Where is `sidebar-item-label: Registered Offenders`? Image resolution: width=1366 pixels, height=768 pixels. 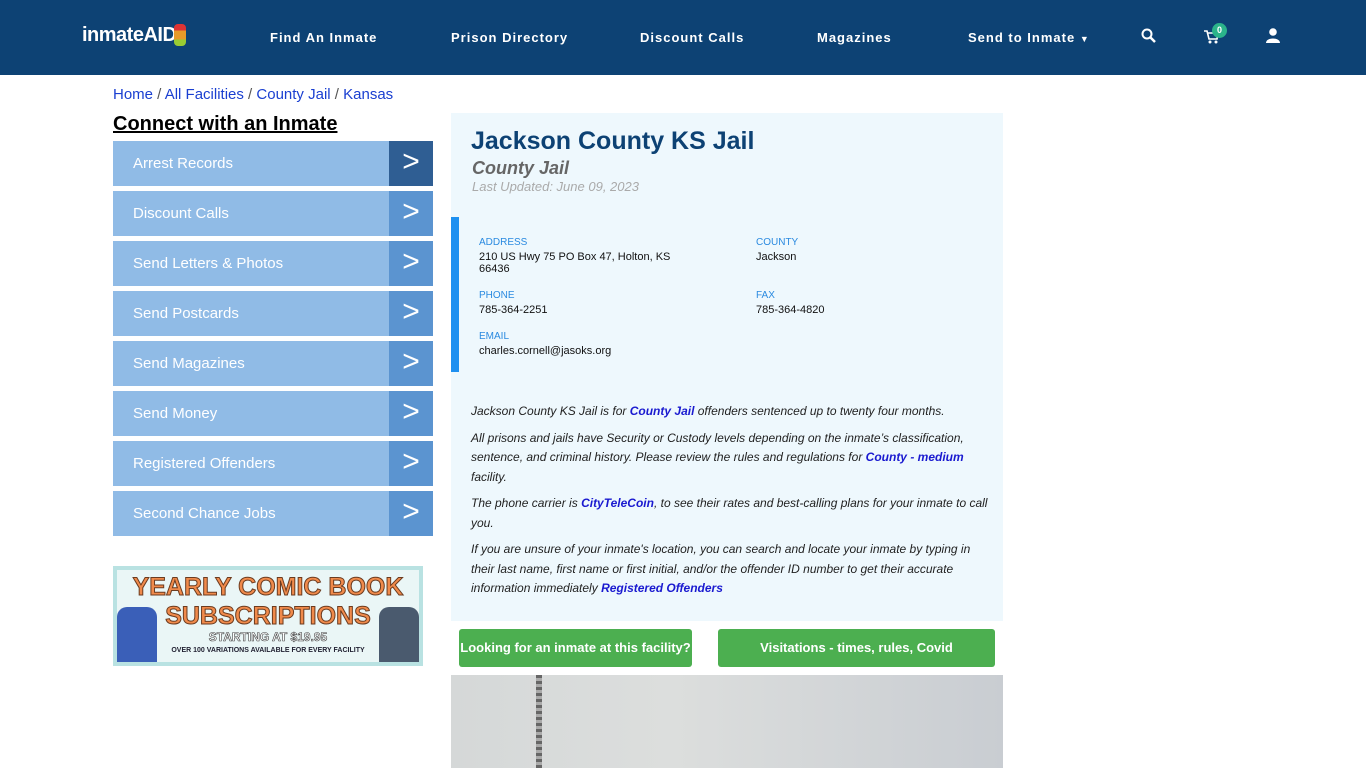
sidebar-item-label: Registered Offenders is located at coordinates (204, 463).